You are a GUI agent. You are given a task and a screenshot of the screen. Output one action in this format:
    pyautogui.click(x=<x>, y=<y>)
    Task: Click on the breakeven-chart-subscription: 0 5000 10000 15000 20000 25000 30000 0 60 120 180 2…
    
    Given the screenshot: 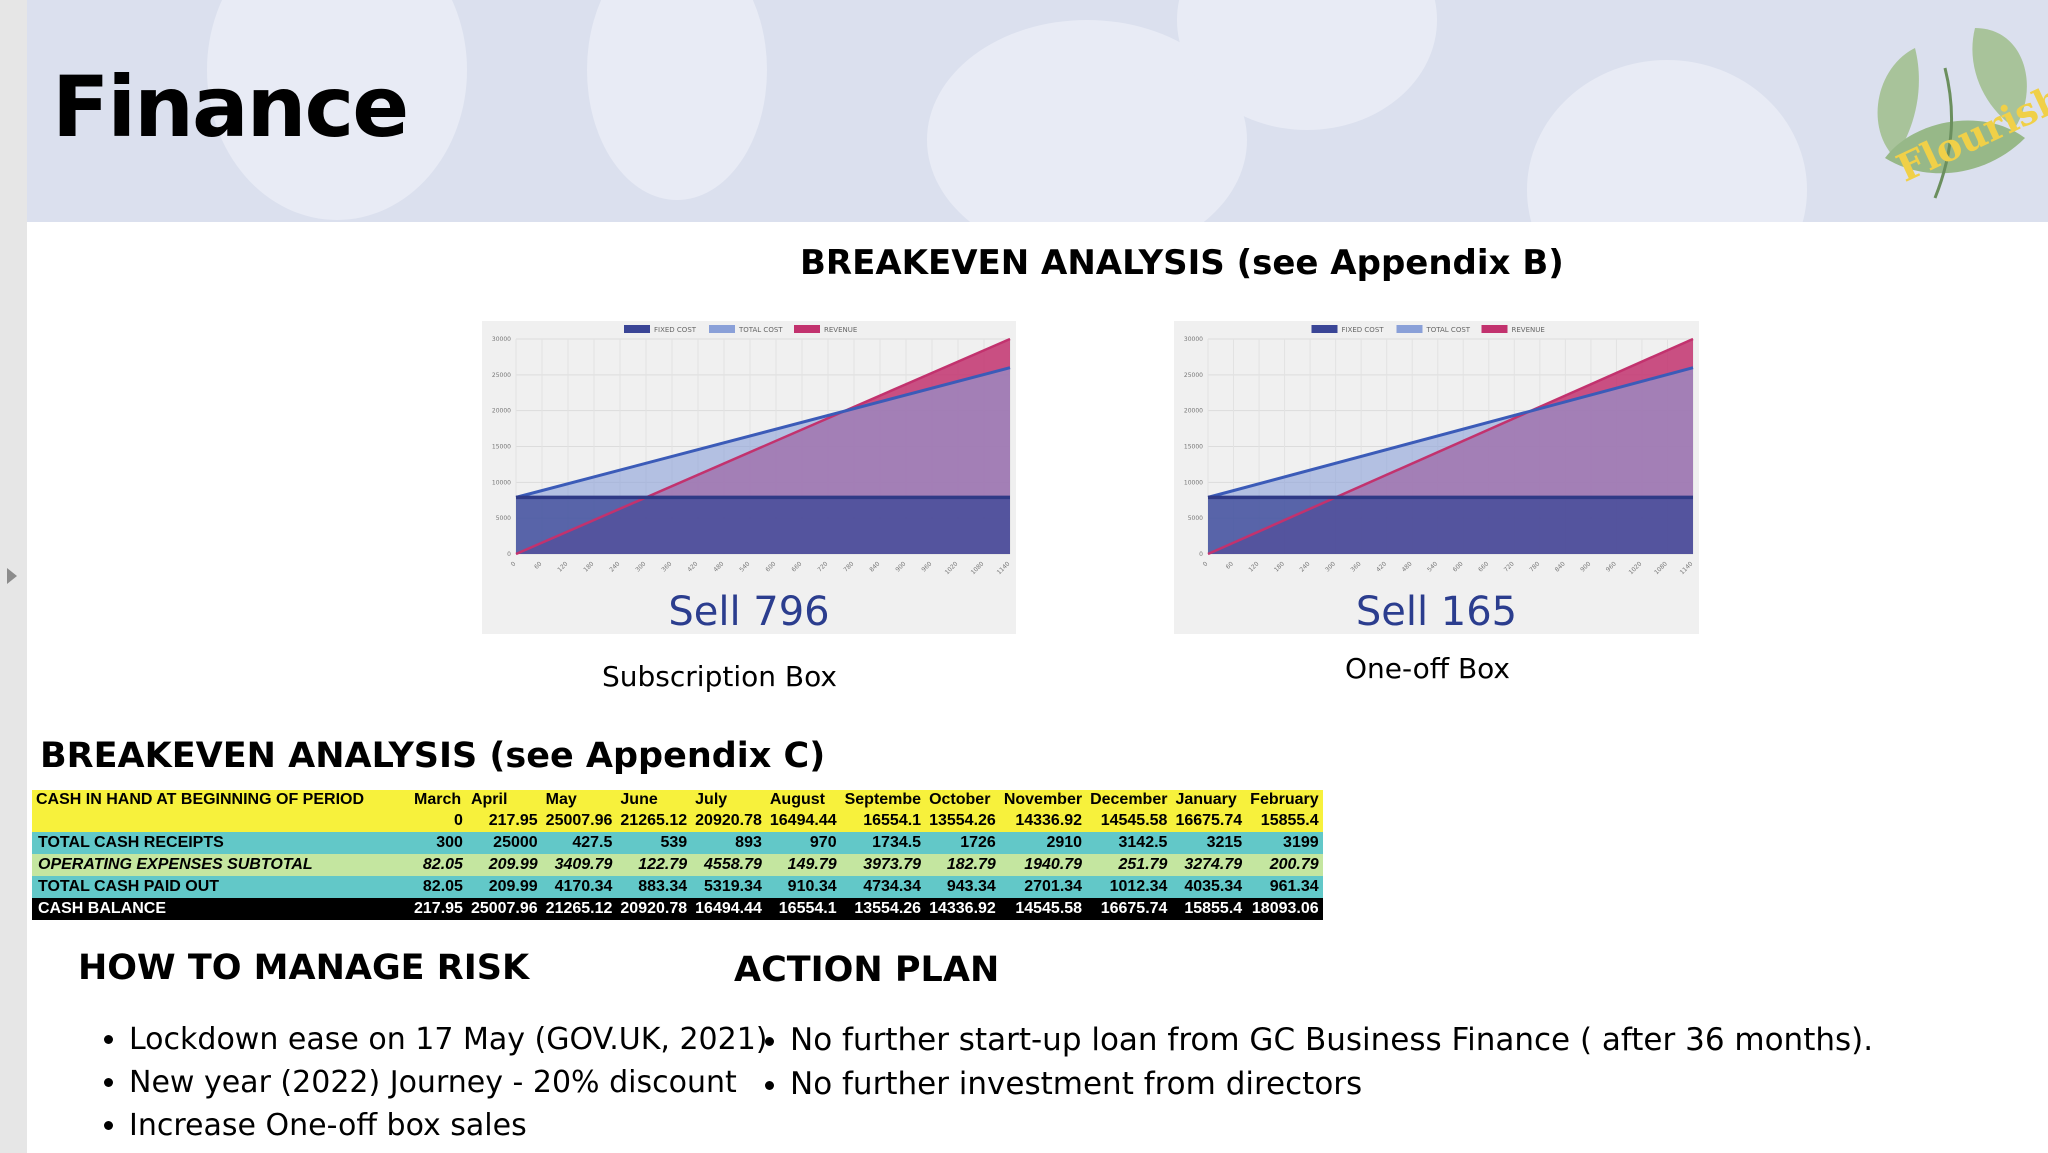 What is the action you would take?
    pyautogui.click(x=749, y=478)
    